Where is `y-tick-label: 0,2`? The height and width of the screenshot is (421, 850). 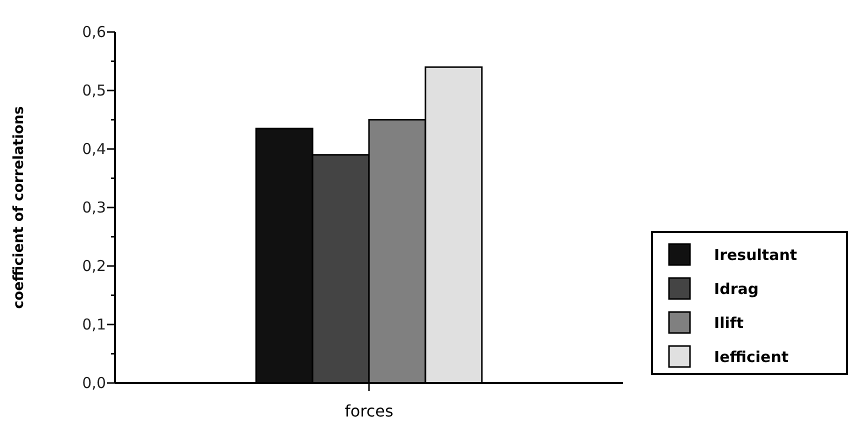 y-tick-label: 0,2 is located at coordinates (94, 265).